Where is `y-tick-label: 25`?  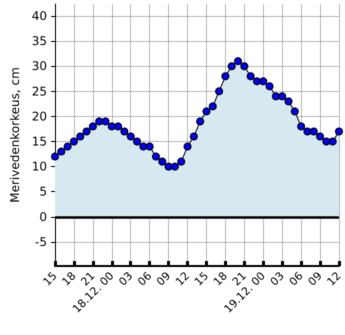
y-tick-label: 25 is located at coordinates (39, 91).